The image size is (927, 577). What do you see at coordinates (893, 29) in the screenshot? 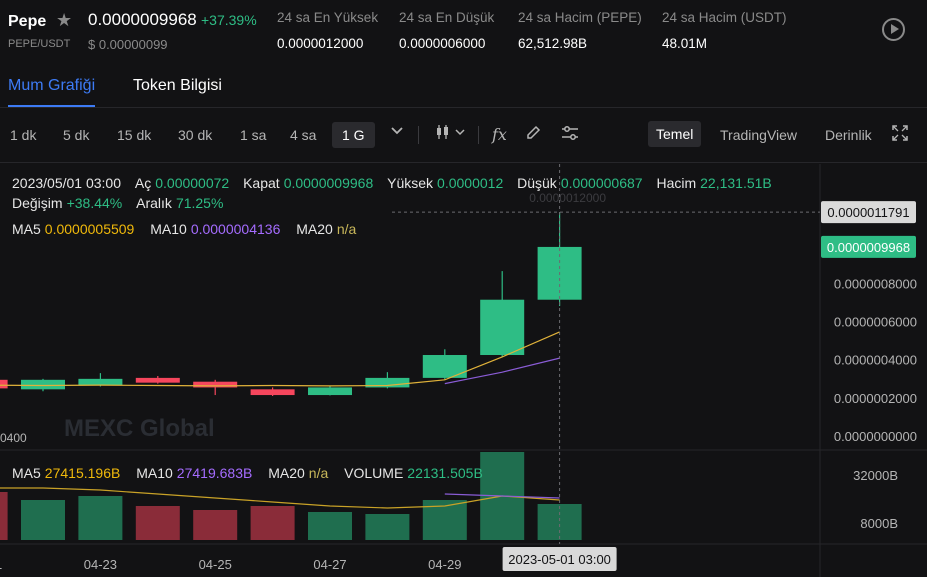
I see `play-icon` at bounding box center [893, 29].